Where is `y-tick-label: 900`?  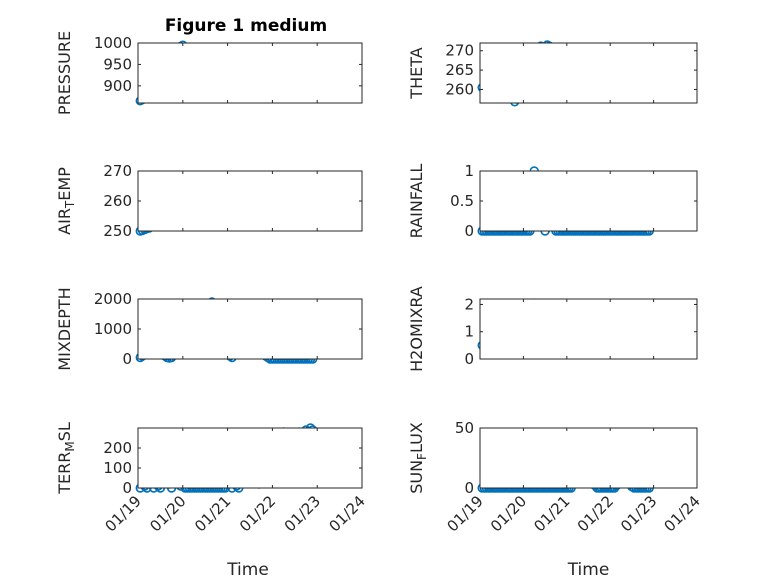
y-tick-label: 900 is located at coordinates (117, 86).